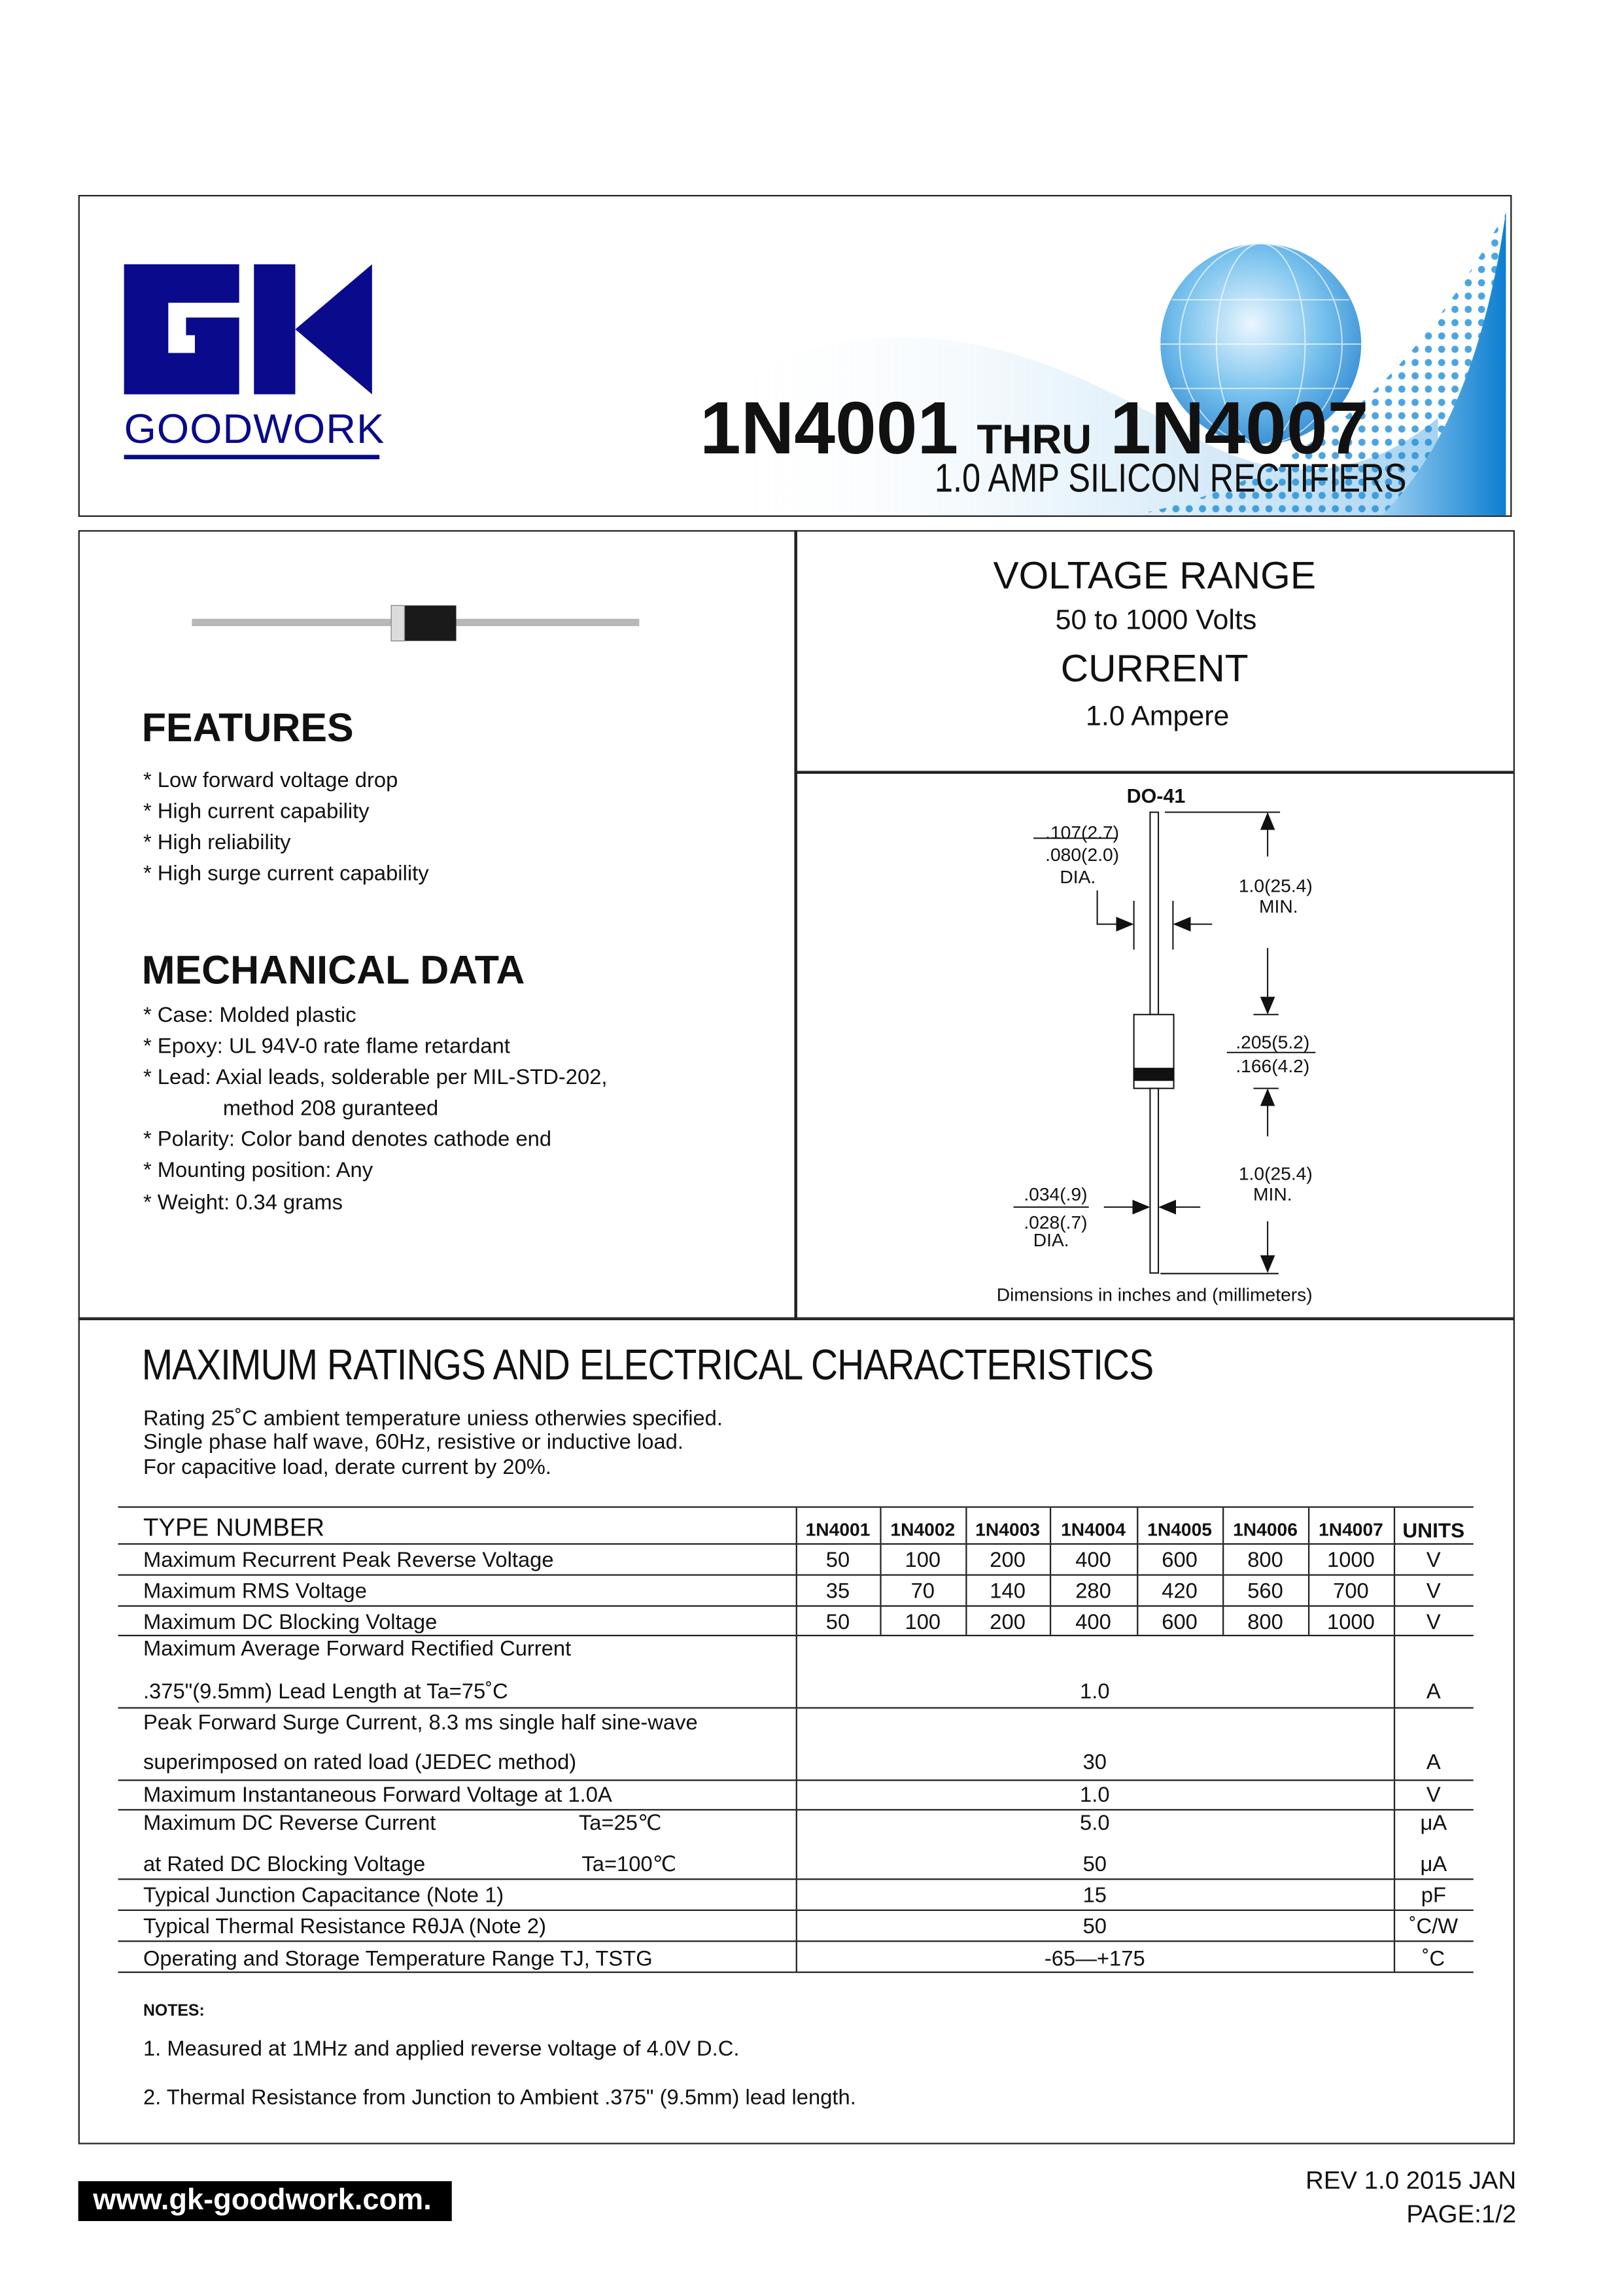  Describe the element at coordinates (248, 329) in the screenshot. I see `gk-logo` at that location.